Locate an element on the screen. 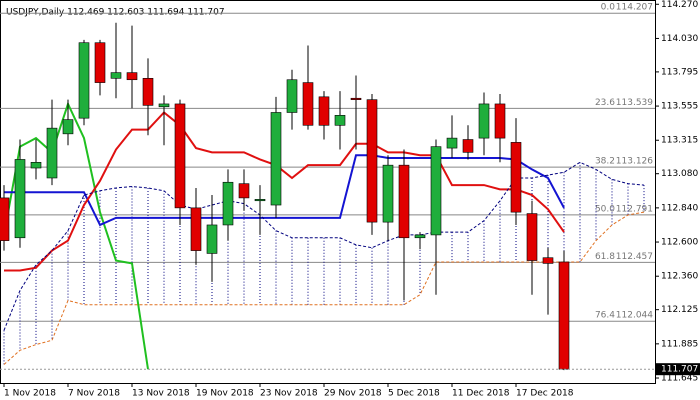  y-tick-label: 111.885 is located at coordinates (679, 344).